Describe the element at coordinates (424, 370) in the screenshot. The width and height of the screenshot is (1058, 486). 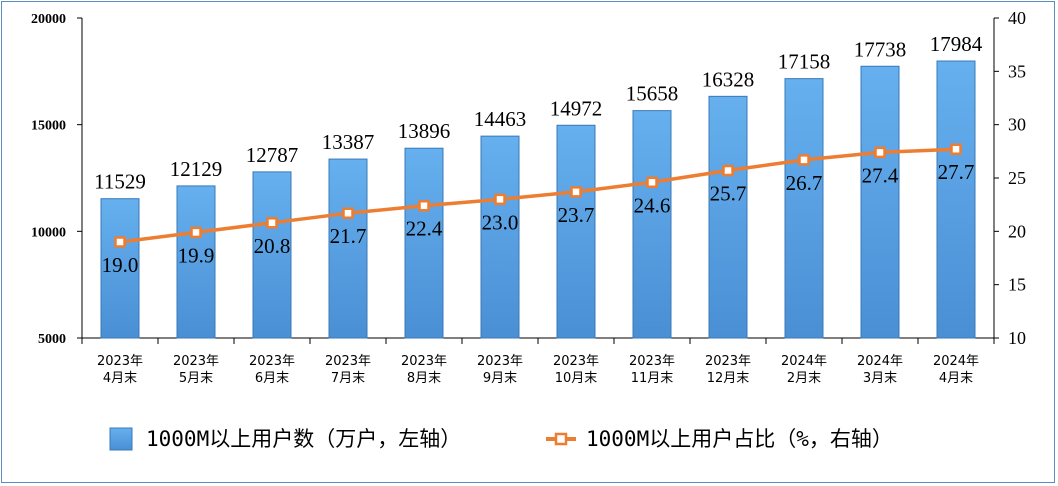
I see `x-tick-label: 2023年 8月末` at that location.